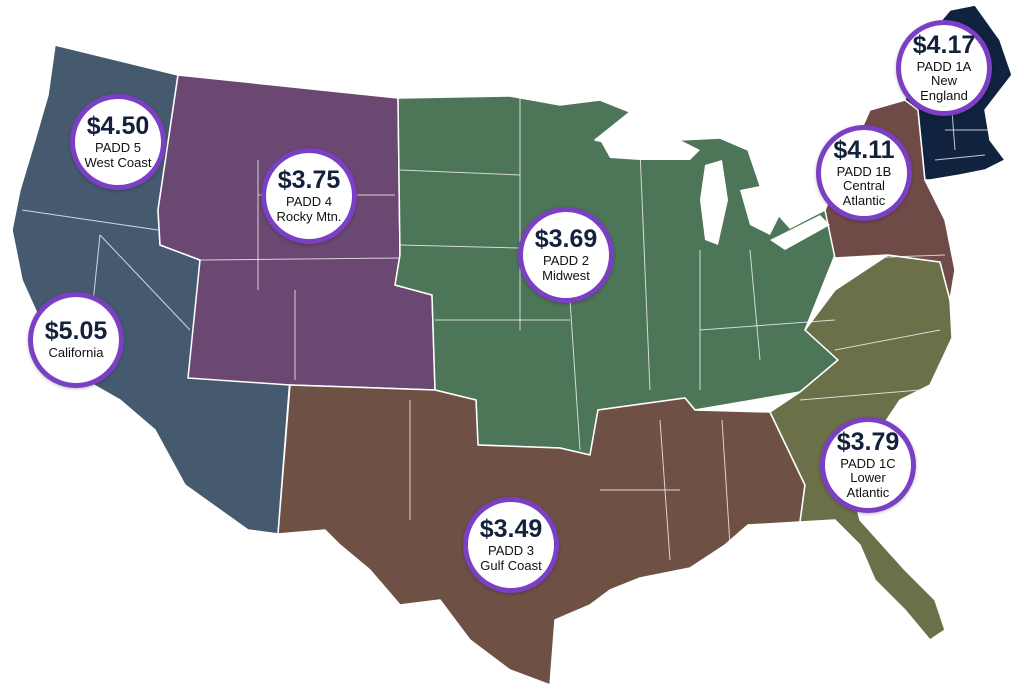  Describe the element at coordinates (118, 125) in the screenshot. I see `price-value: $4.50` at that location.